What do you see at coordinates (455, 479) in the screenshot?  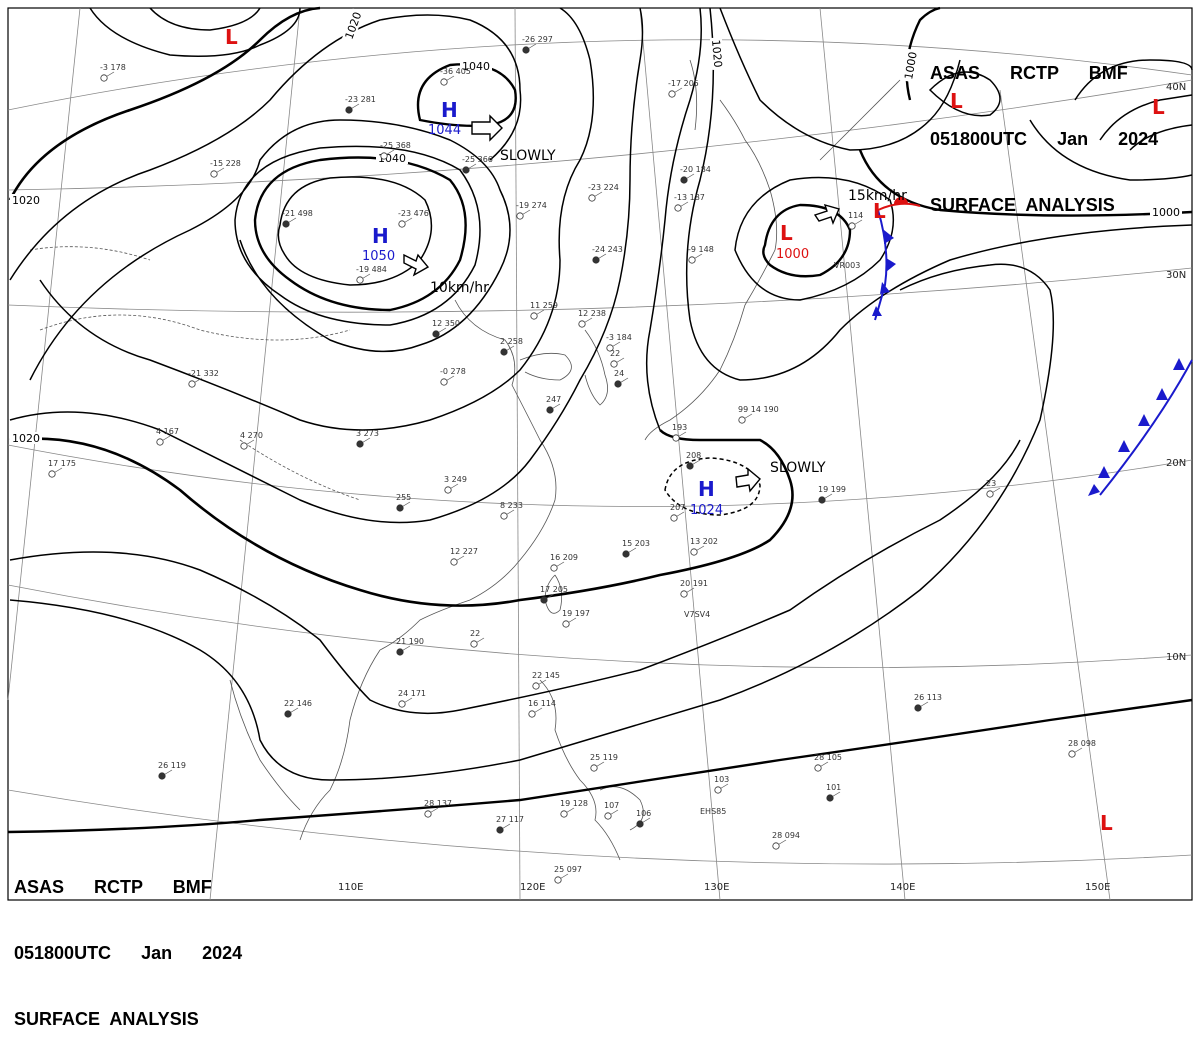 I see `station-value: 3 249` at bounding box center [455, 479].